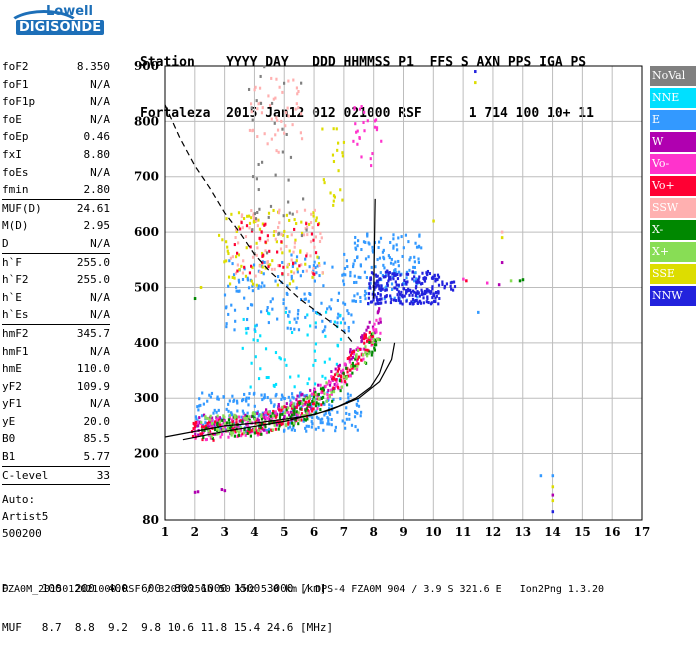 This screenshot has width=700, height=647. I want to click on y-tick-label: 500, so click(146, 287).